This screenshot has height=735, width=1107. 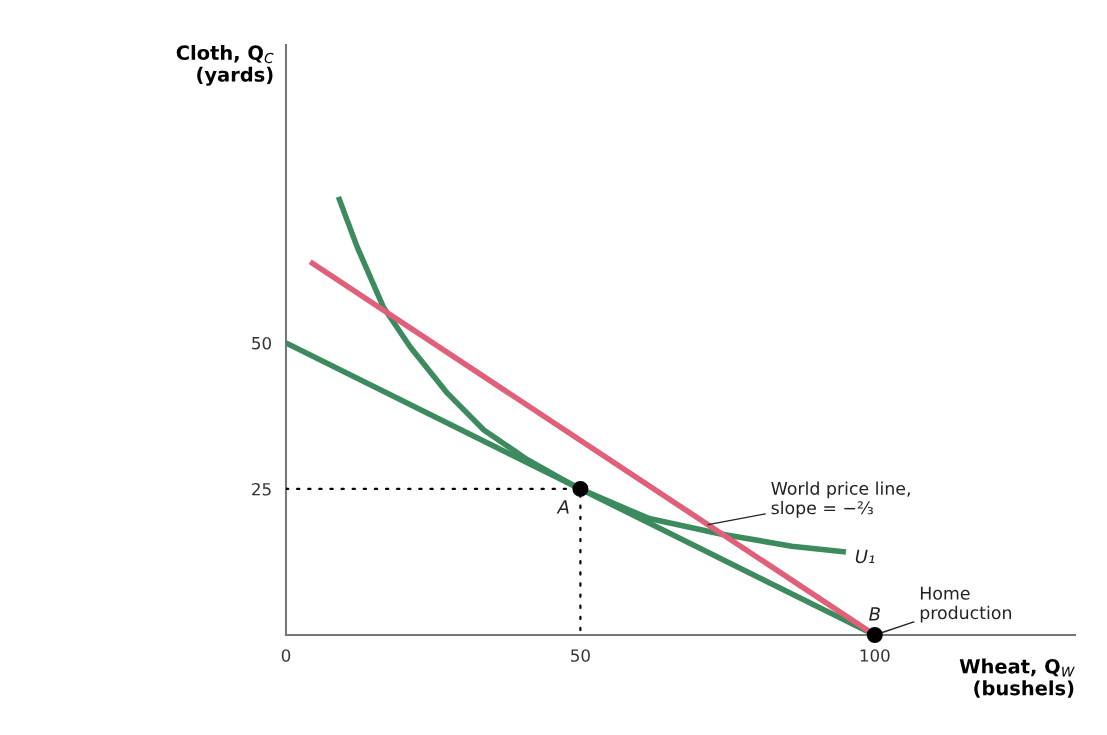 I want to click on x-tick-label: 50, so click(x=580, y=655).